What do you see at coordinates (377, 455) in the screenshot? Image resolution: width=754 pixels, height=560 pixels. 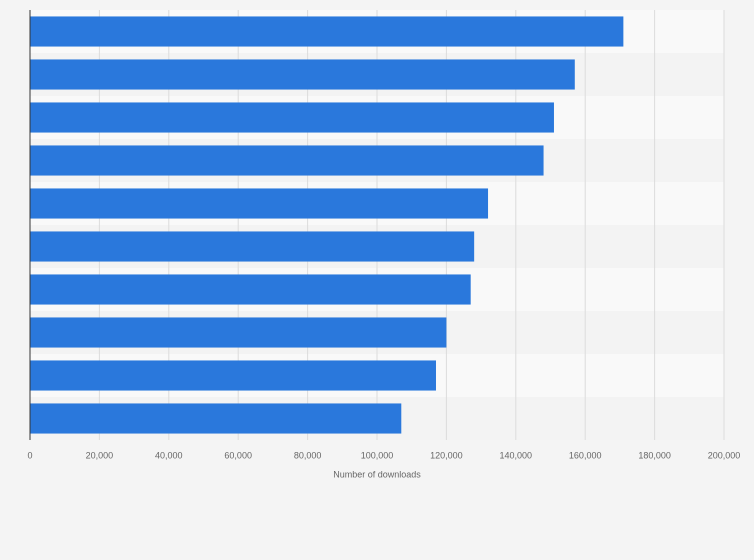 I see `x-tick-label: 100,000` at bounding box center [377, 455].